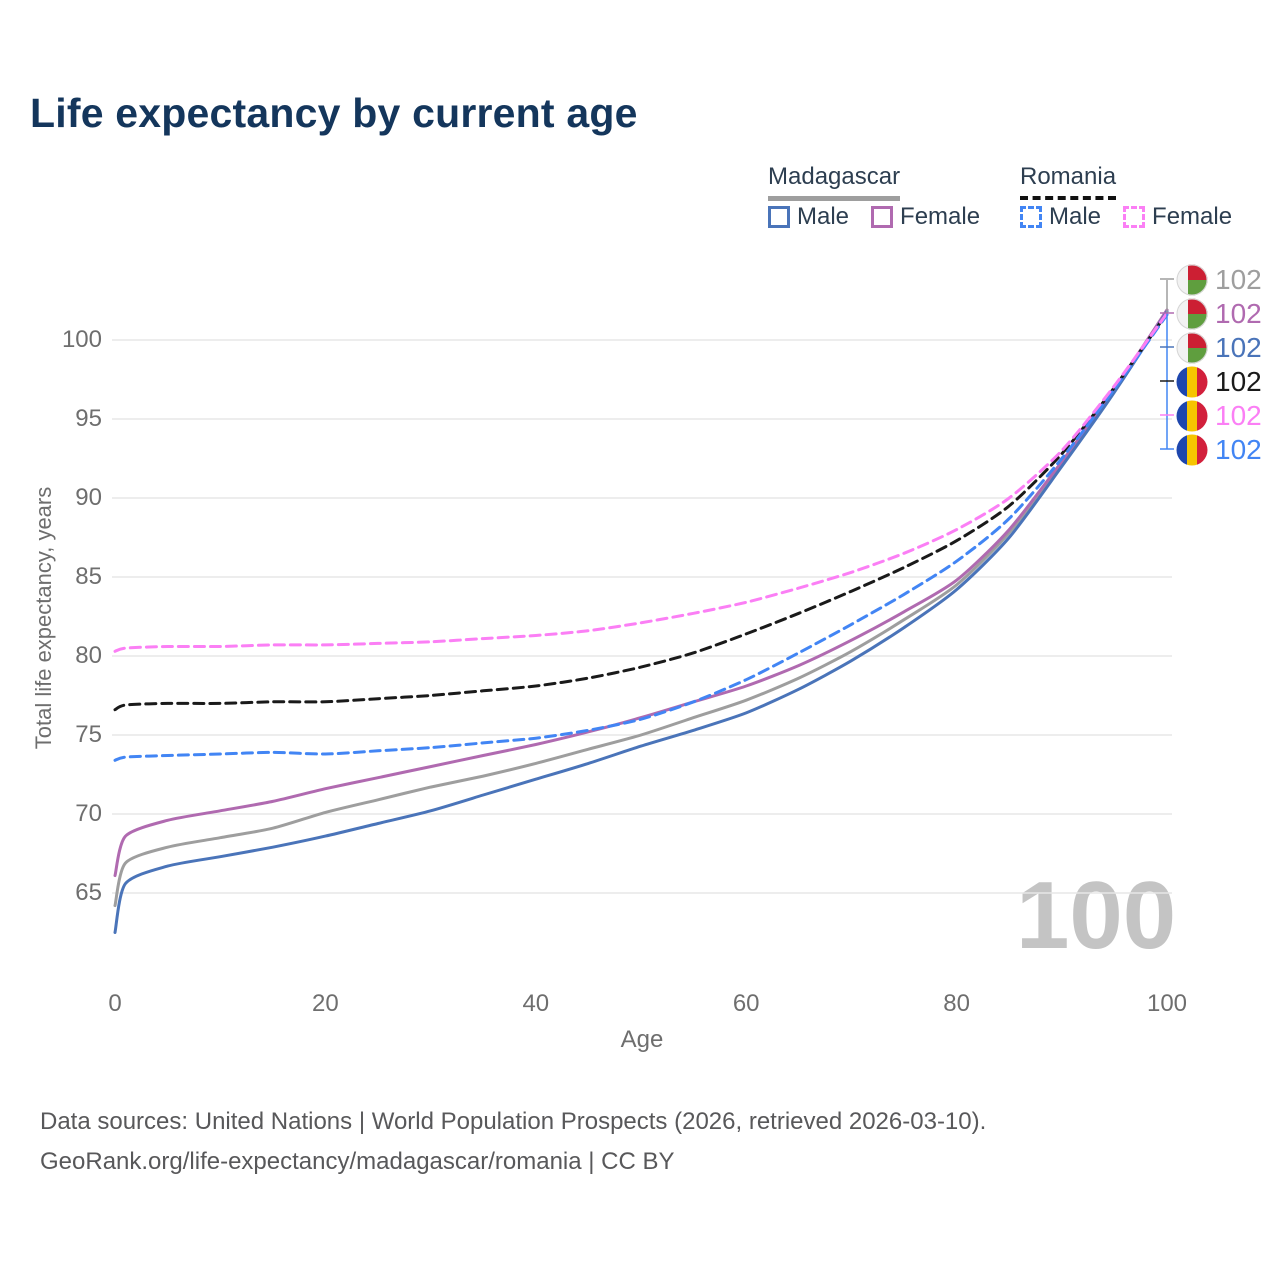 The width and height of the screenshot is (1280, 1280). What do you see at coordinates (88, 497) in the screenshot?
I see `y-tick-label: 90` at bounding box center [88, 497].